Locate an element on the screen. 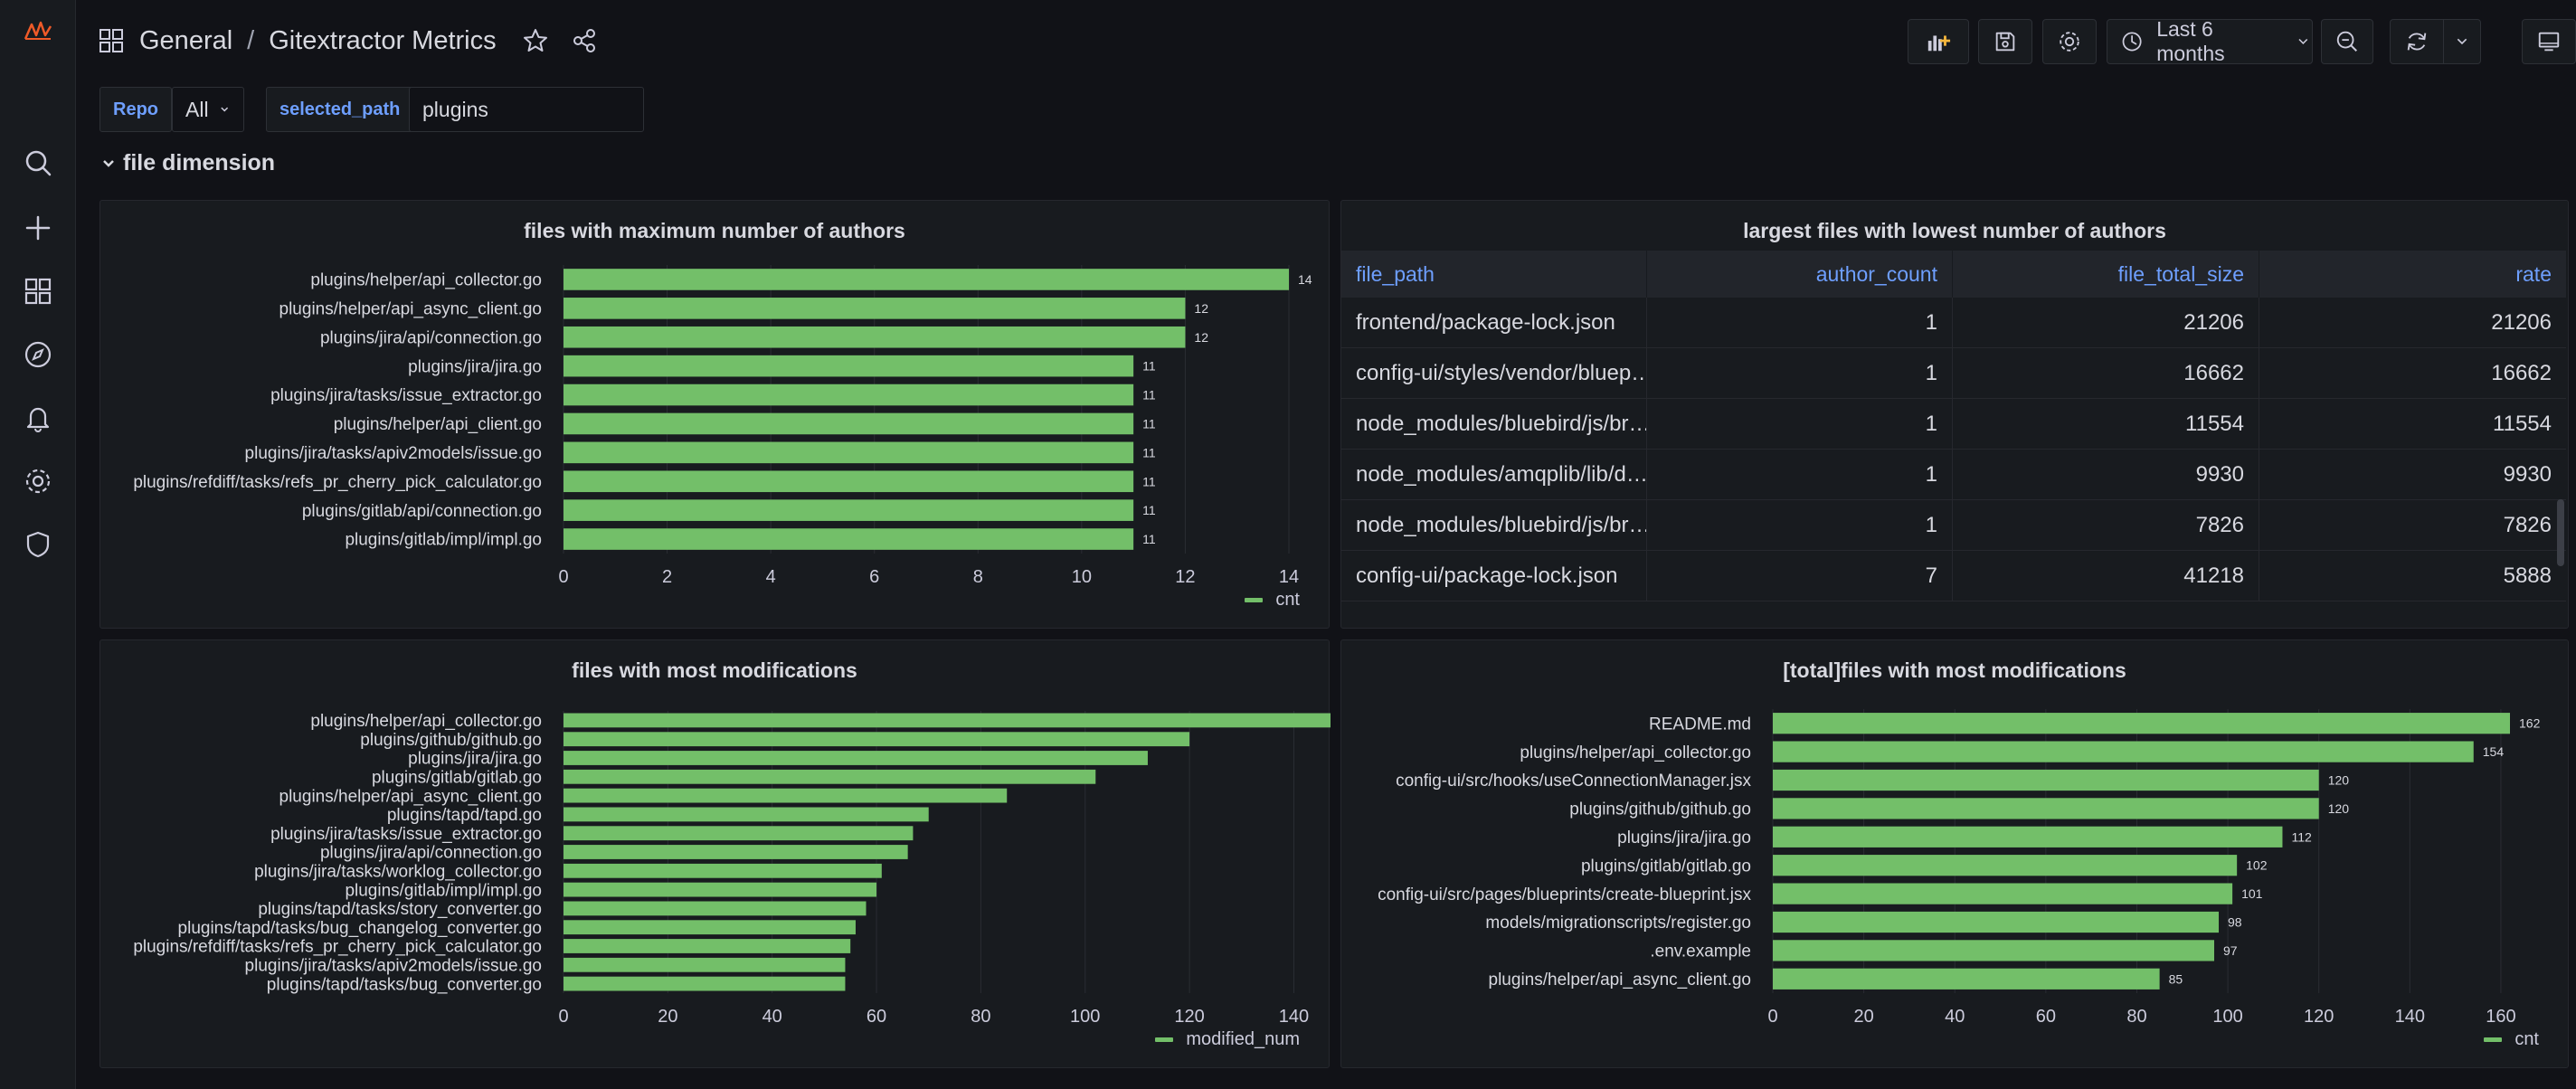 The width and height of the screenshot is (2576, 1089). dashboard-settings-button is located at coordinates (2069, 41).